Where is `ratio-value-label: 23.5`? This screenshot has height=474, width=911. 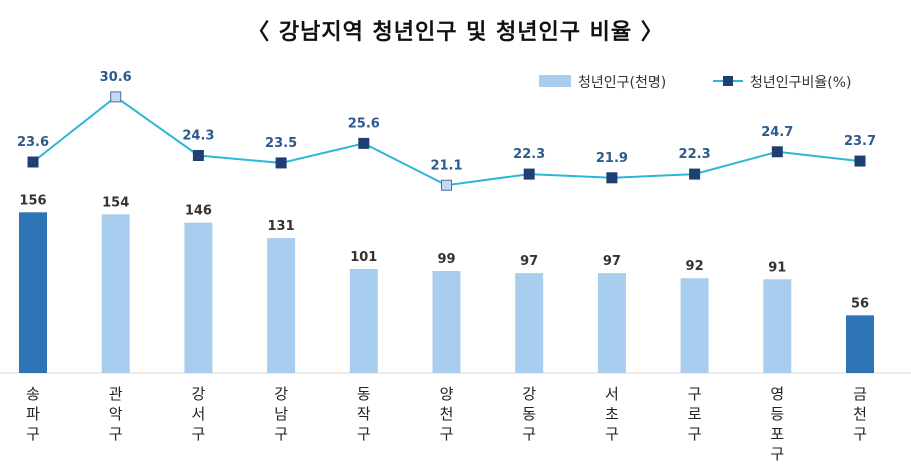 ratio-value-label: 23.5 is located at coordinates (281, 143).